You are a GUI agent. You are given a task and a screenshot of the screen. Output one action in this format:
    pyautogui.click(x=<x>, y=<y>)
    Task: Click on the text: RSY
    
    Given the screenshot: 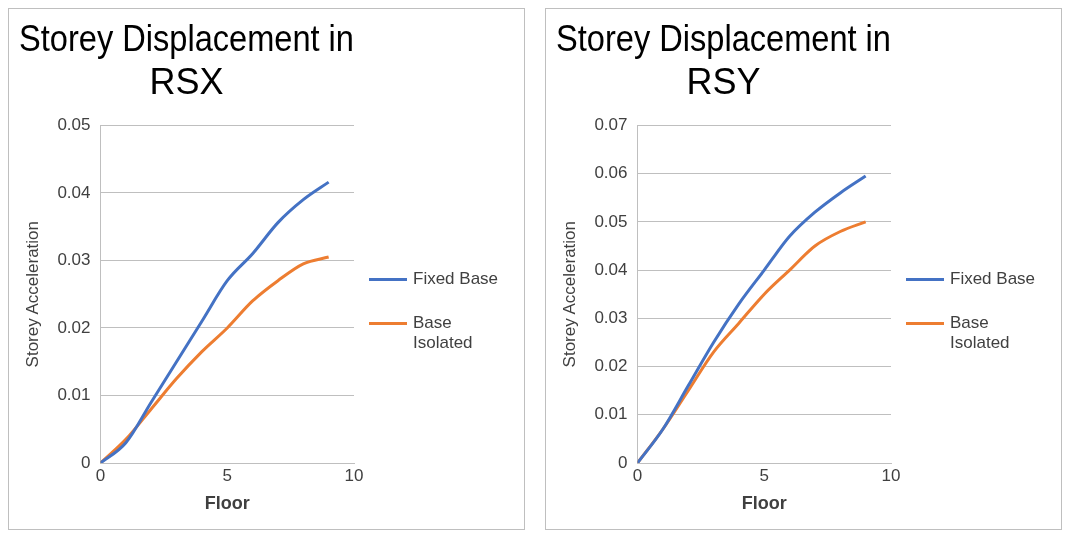 What is the action you would take?
    pyautogui.click(x=723, y=81)
    